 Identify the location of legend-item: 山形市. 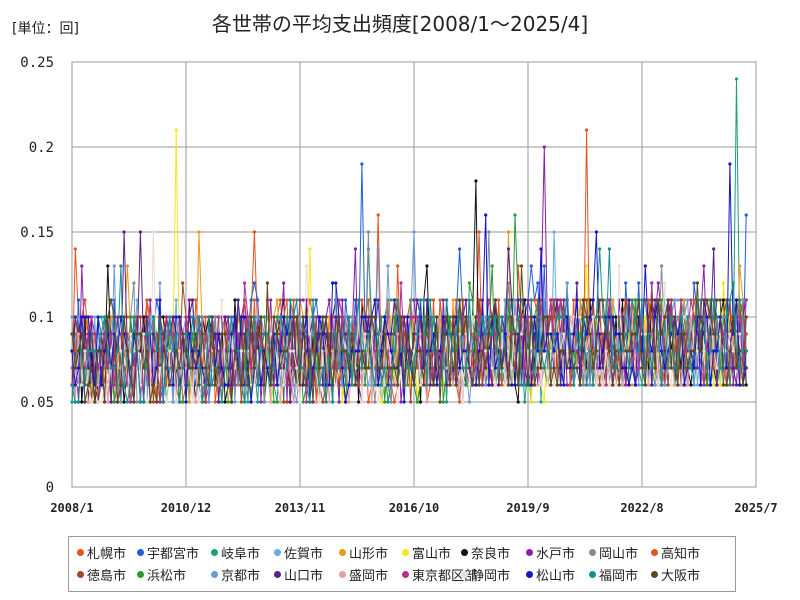
(363, 552).